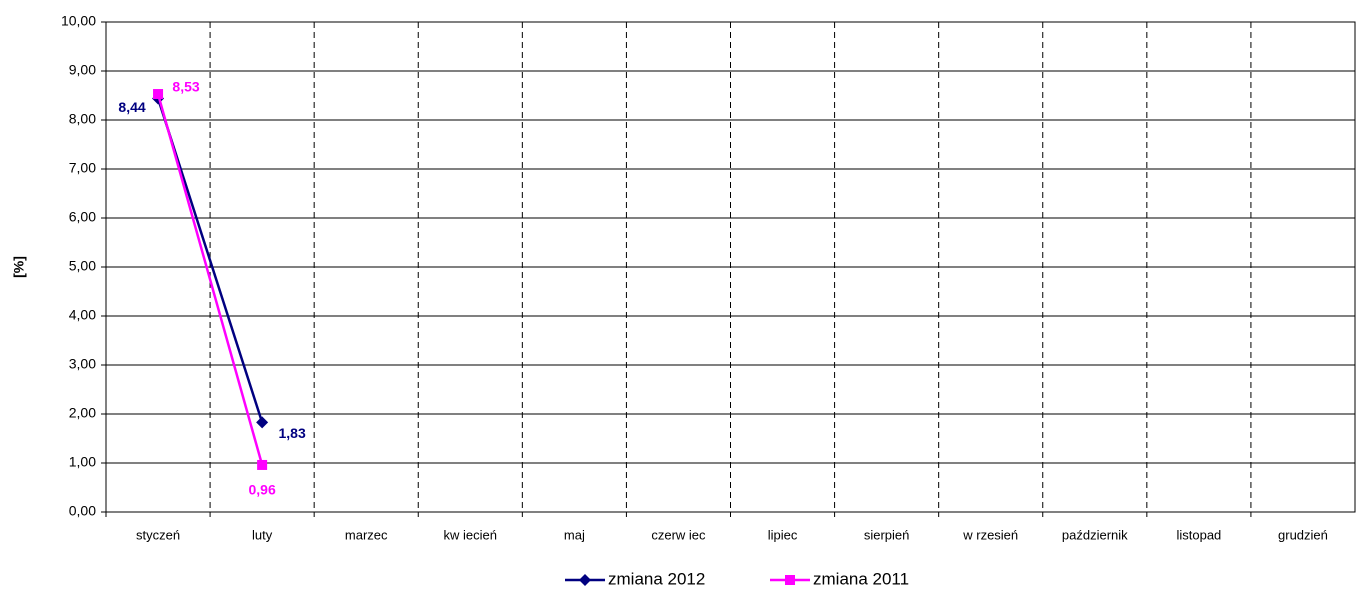 This screenshot has width=1361, height=595. Describe the element at coordinates (82, 217) in the screenshot. I see `y-tick-label: 6,00` at that location.